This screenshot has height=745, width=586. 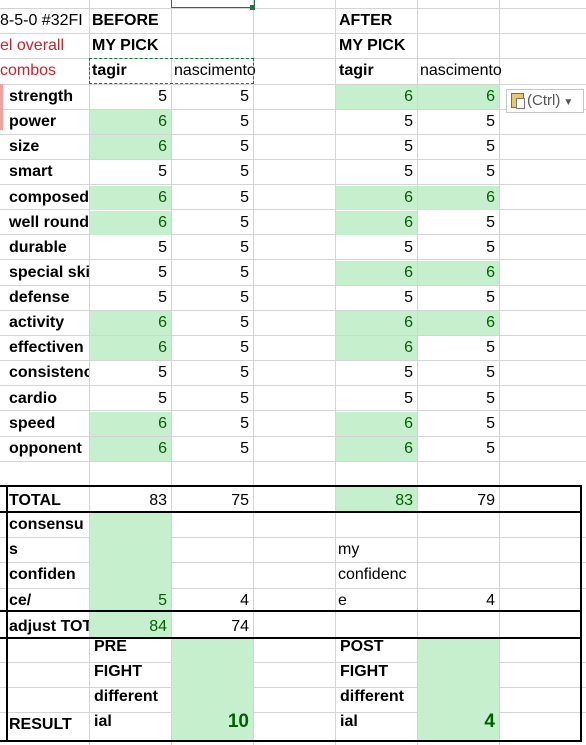 I want to click on total-before-f1: 83, so click(x=158, y=500).